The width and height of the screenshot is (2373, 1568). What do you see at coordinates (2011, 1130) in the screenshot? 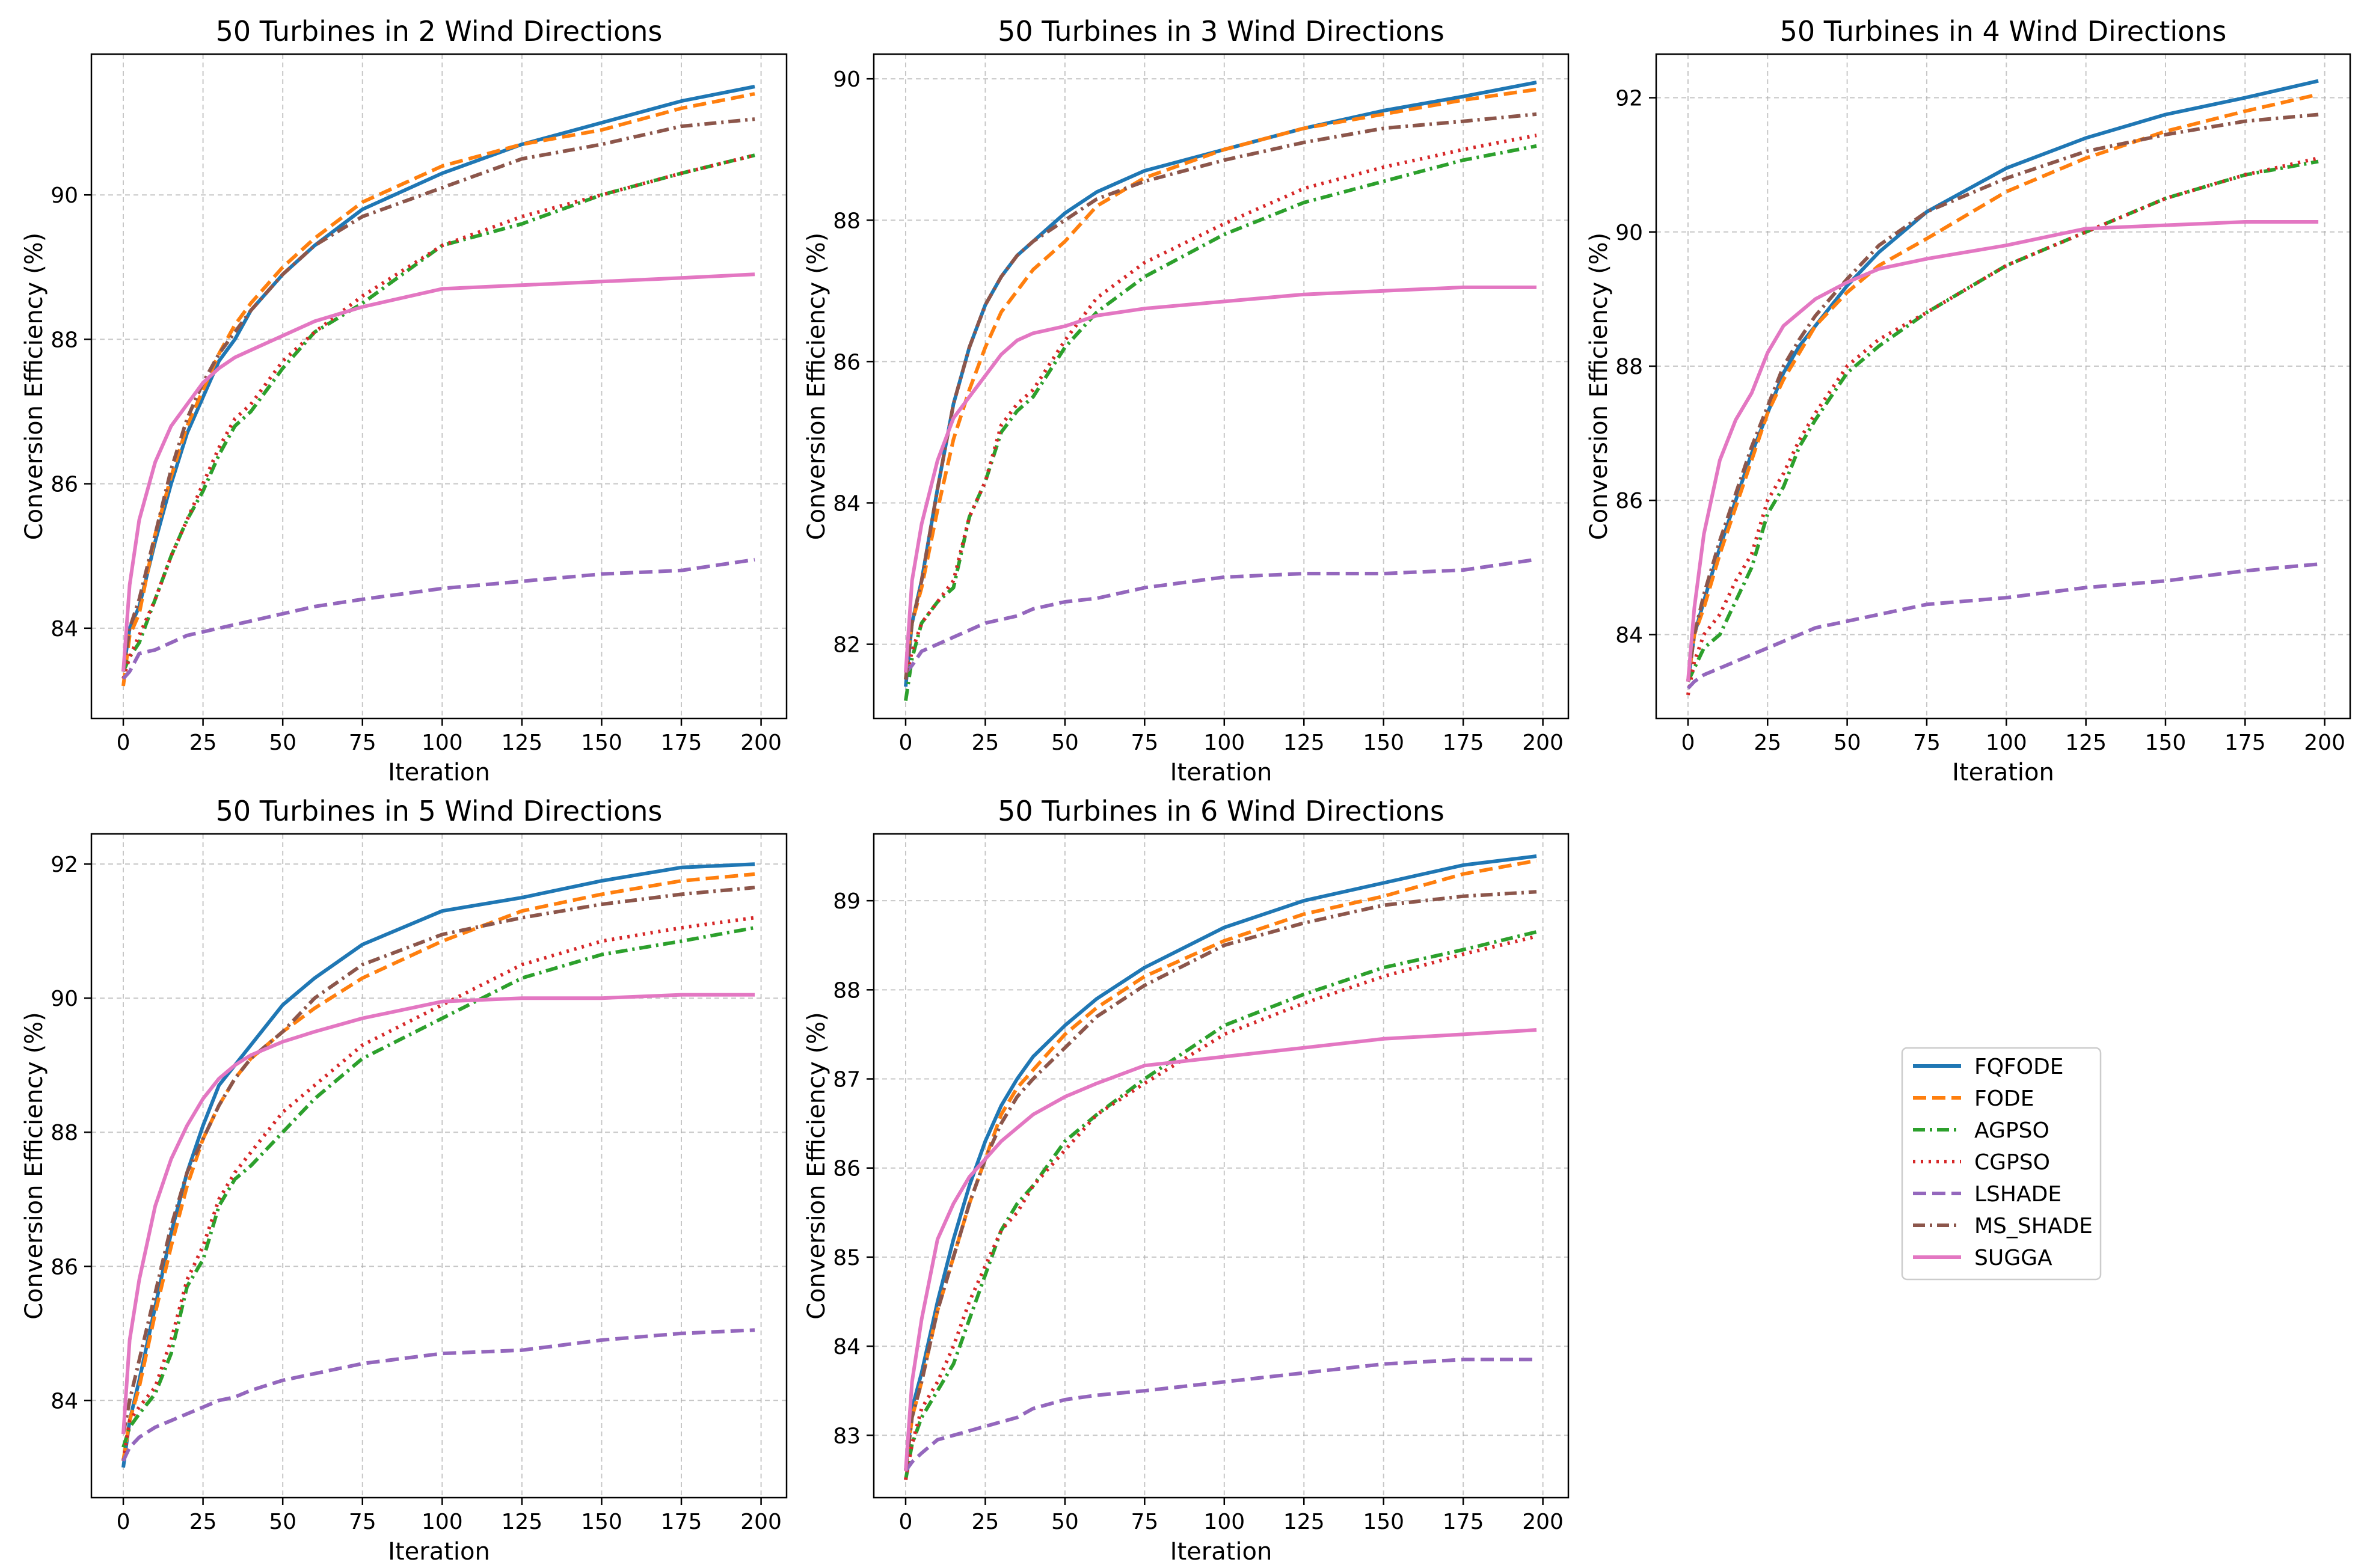
I see `legend-label-agpso: AGPSO` at bounding box center [2011, 1130].